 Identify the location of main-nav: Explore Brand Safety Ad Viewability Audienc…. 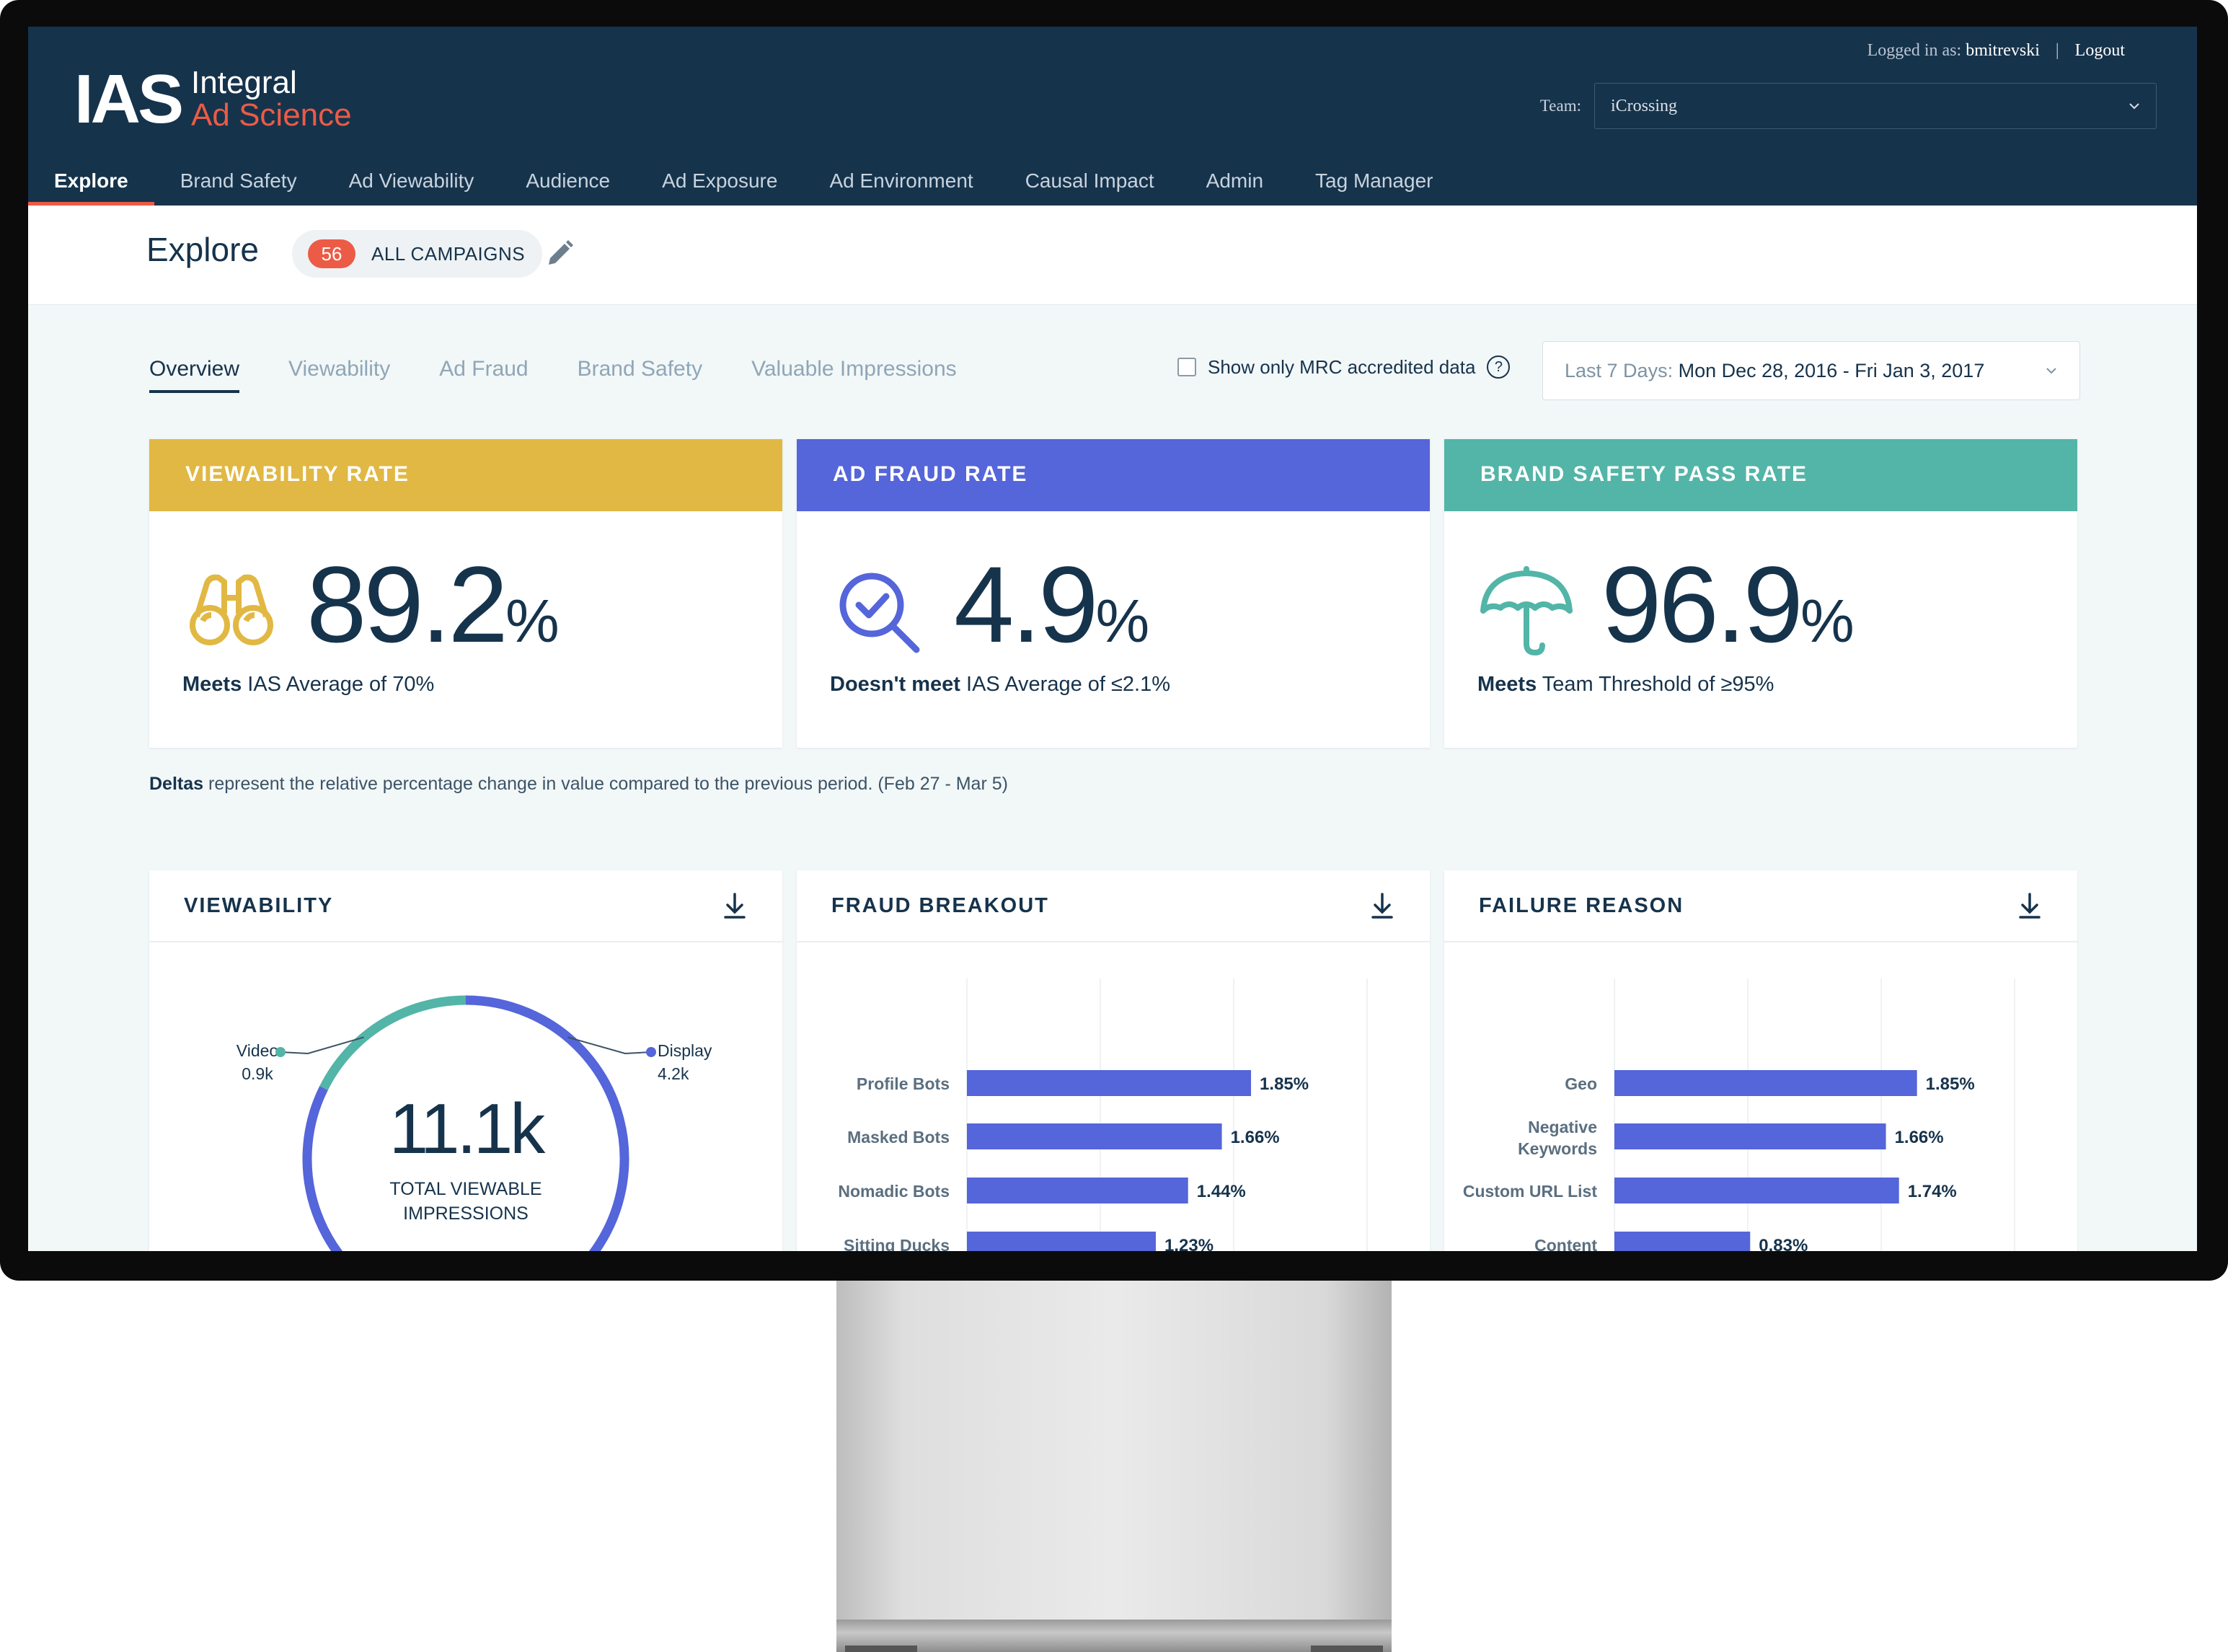
(744, 183).